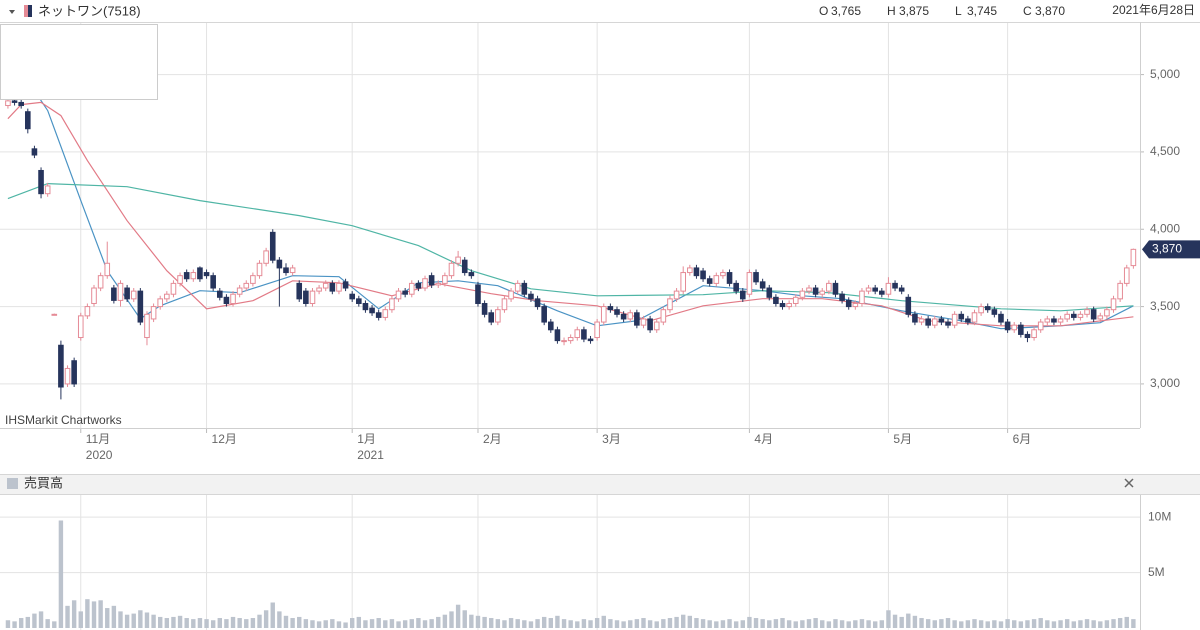 Image resolution: width=1200 pixels, height=630 pixels. Describe the element at coordinates (12, 12) in the screenshot. I see `dropdown-toggle` at that location.